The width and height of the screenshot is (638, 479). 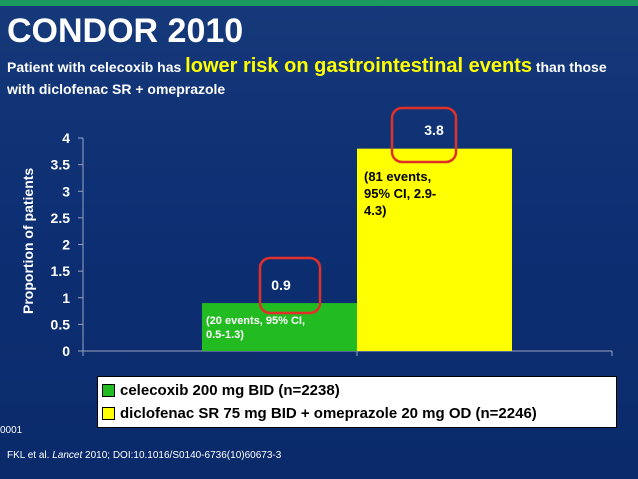 What do you see at coordinates (375, 210) in the screenshot?
I see `bar-annotation: 4.3)` at bounding box center [375, 210].